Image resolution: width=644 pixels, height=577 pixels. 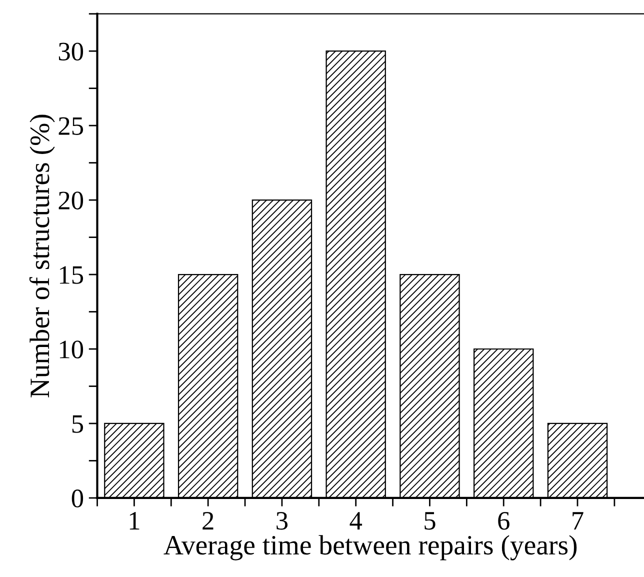 What do you see at coordinates (135, 521) in the screenshot?
I see `x-tick-label: 1` at bounding box center [135, 521].